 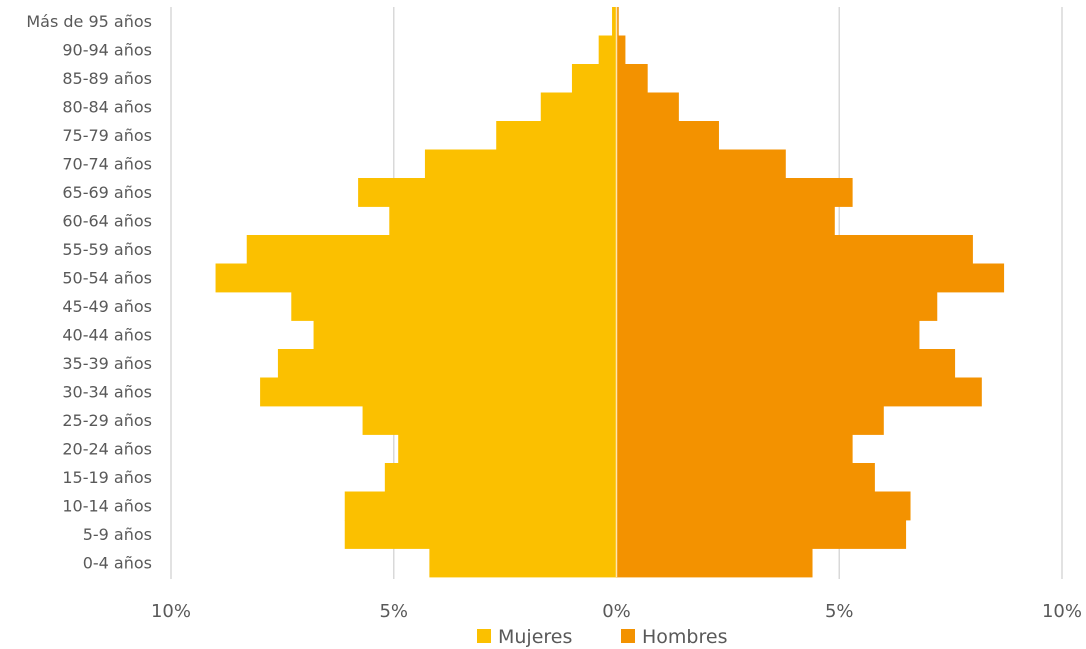 What do you see at coordinates (107, 192) in the screenshot?
I see `category-label: 65-69 años` at bounding box center [107, 192].